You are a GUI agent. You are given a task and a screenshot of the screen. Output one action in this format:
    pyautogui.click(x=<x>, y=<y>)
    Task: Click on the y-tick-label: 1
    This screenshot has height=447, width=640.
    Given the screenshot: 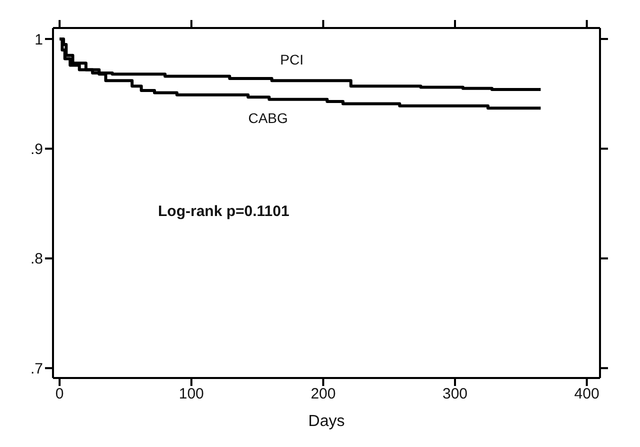 What is the action you would take?
    pyautogui.click(x=38, y=39)
    